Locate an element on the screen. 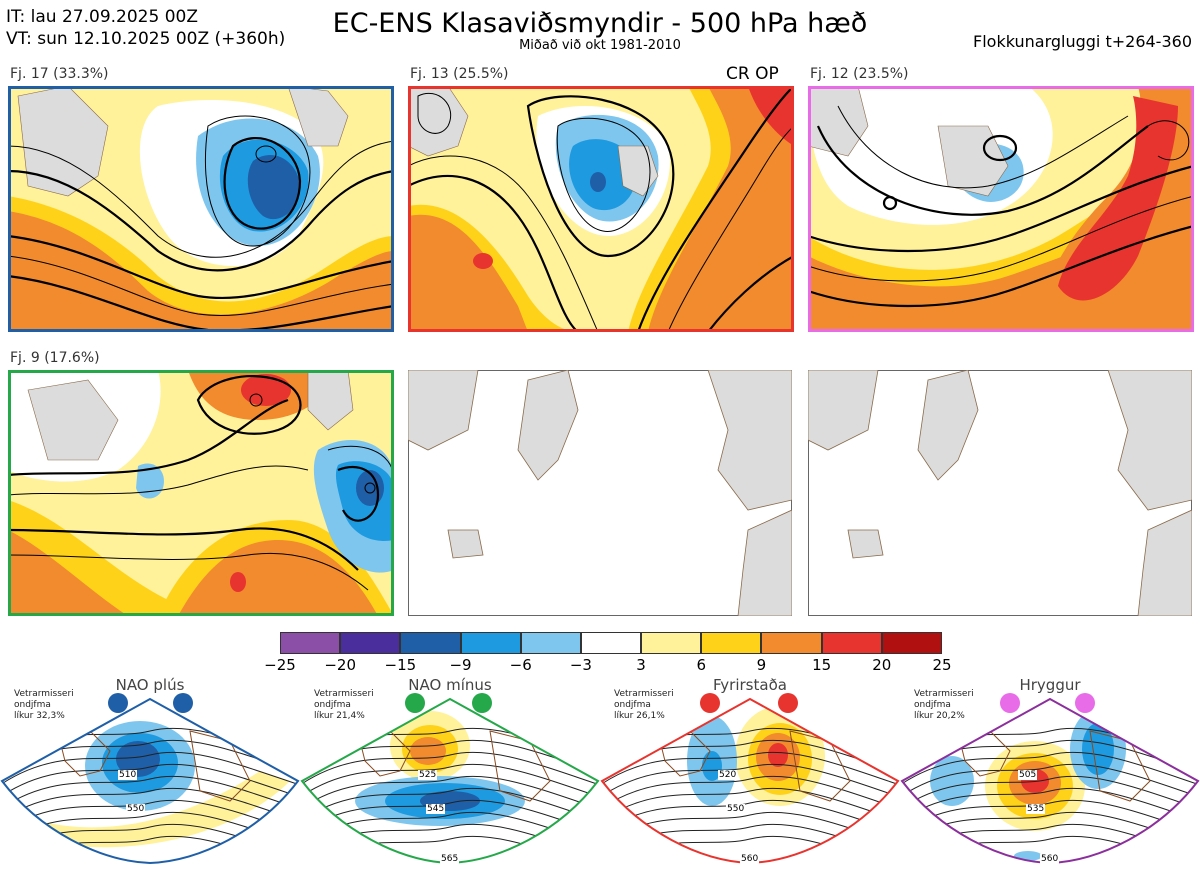  regime-contour-label: 525 is located at coordinates (428, 775).